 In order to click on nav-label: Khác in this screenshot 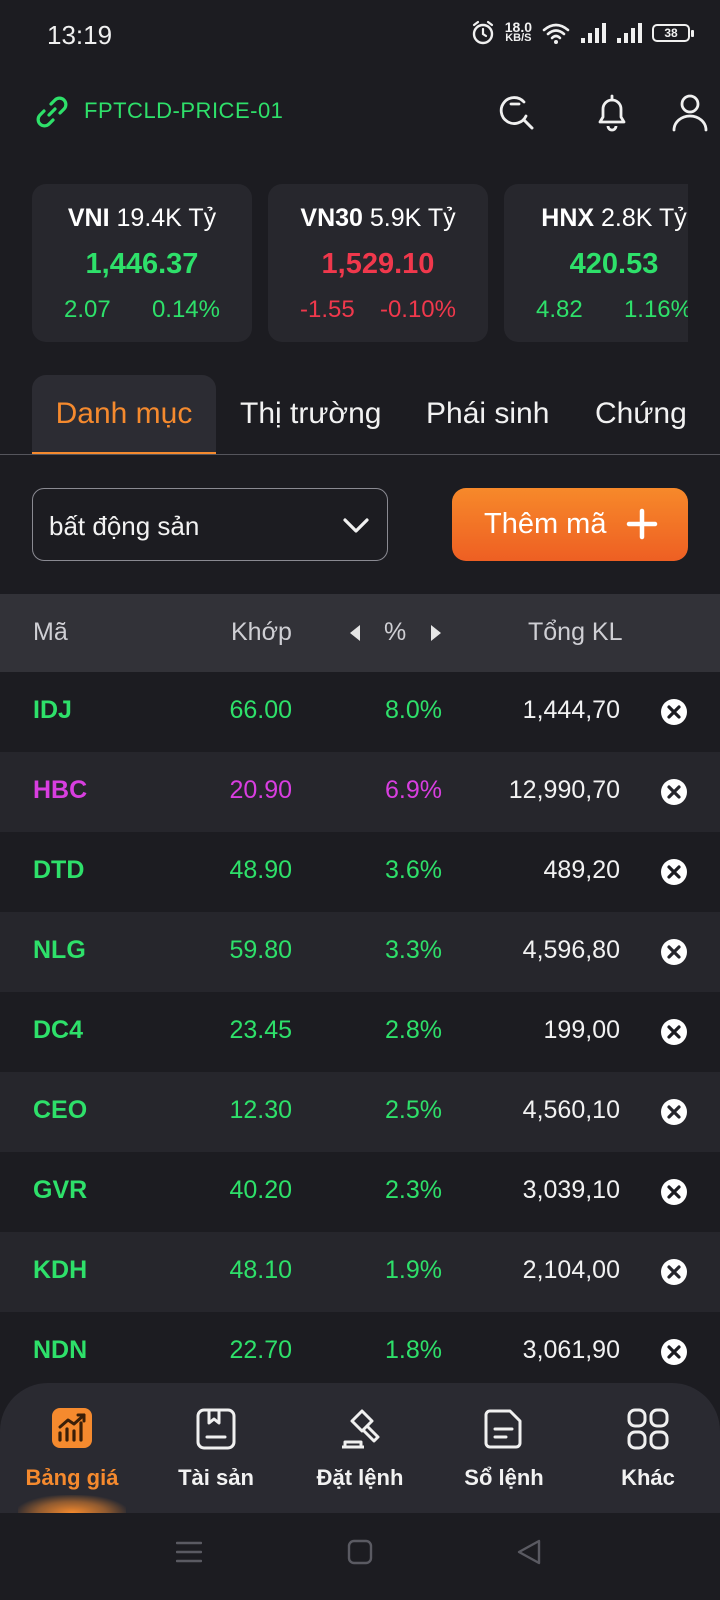, I will do `click(648, 1477)`.